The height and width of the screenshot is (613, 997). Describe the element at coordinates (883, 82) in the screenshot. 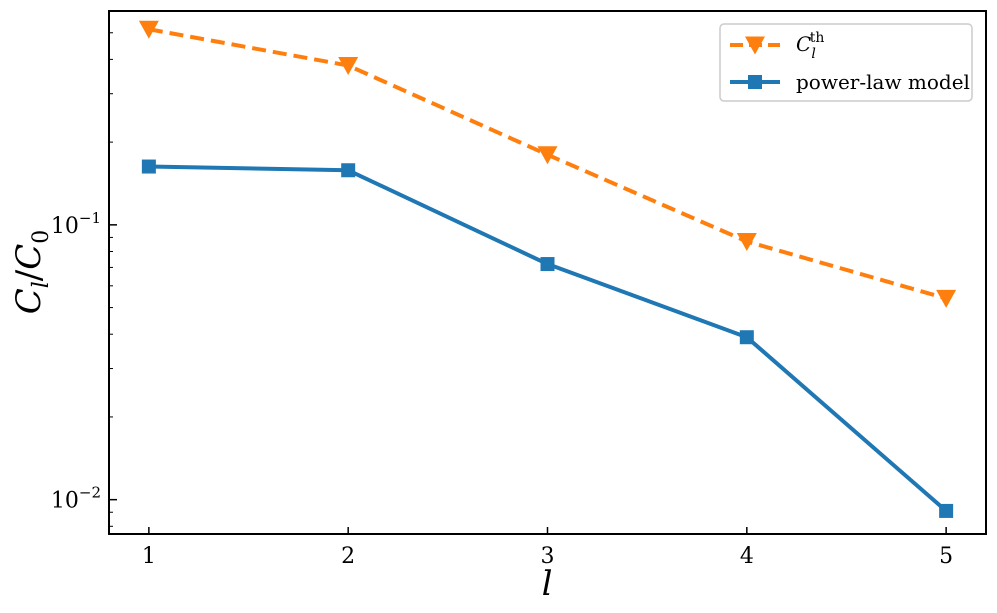

I see `legend-label-series-1: power-law model` at that location.